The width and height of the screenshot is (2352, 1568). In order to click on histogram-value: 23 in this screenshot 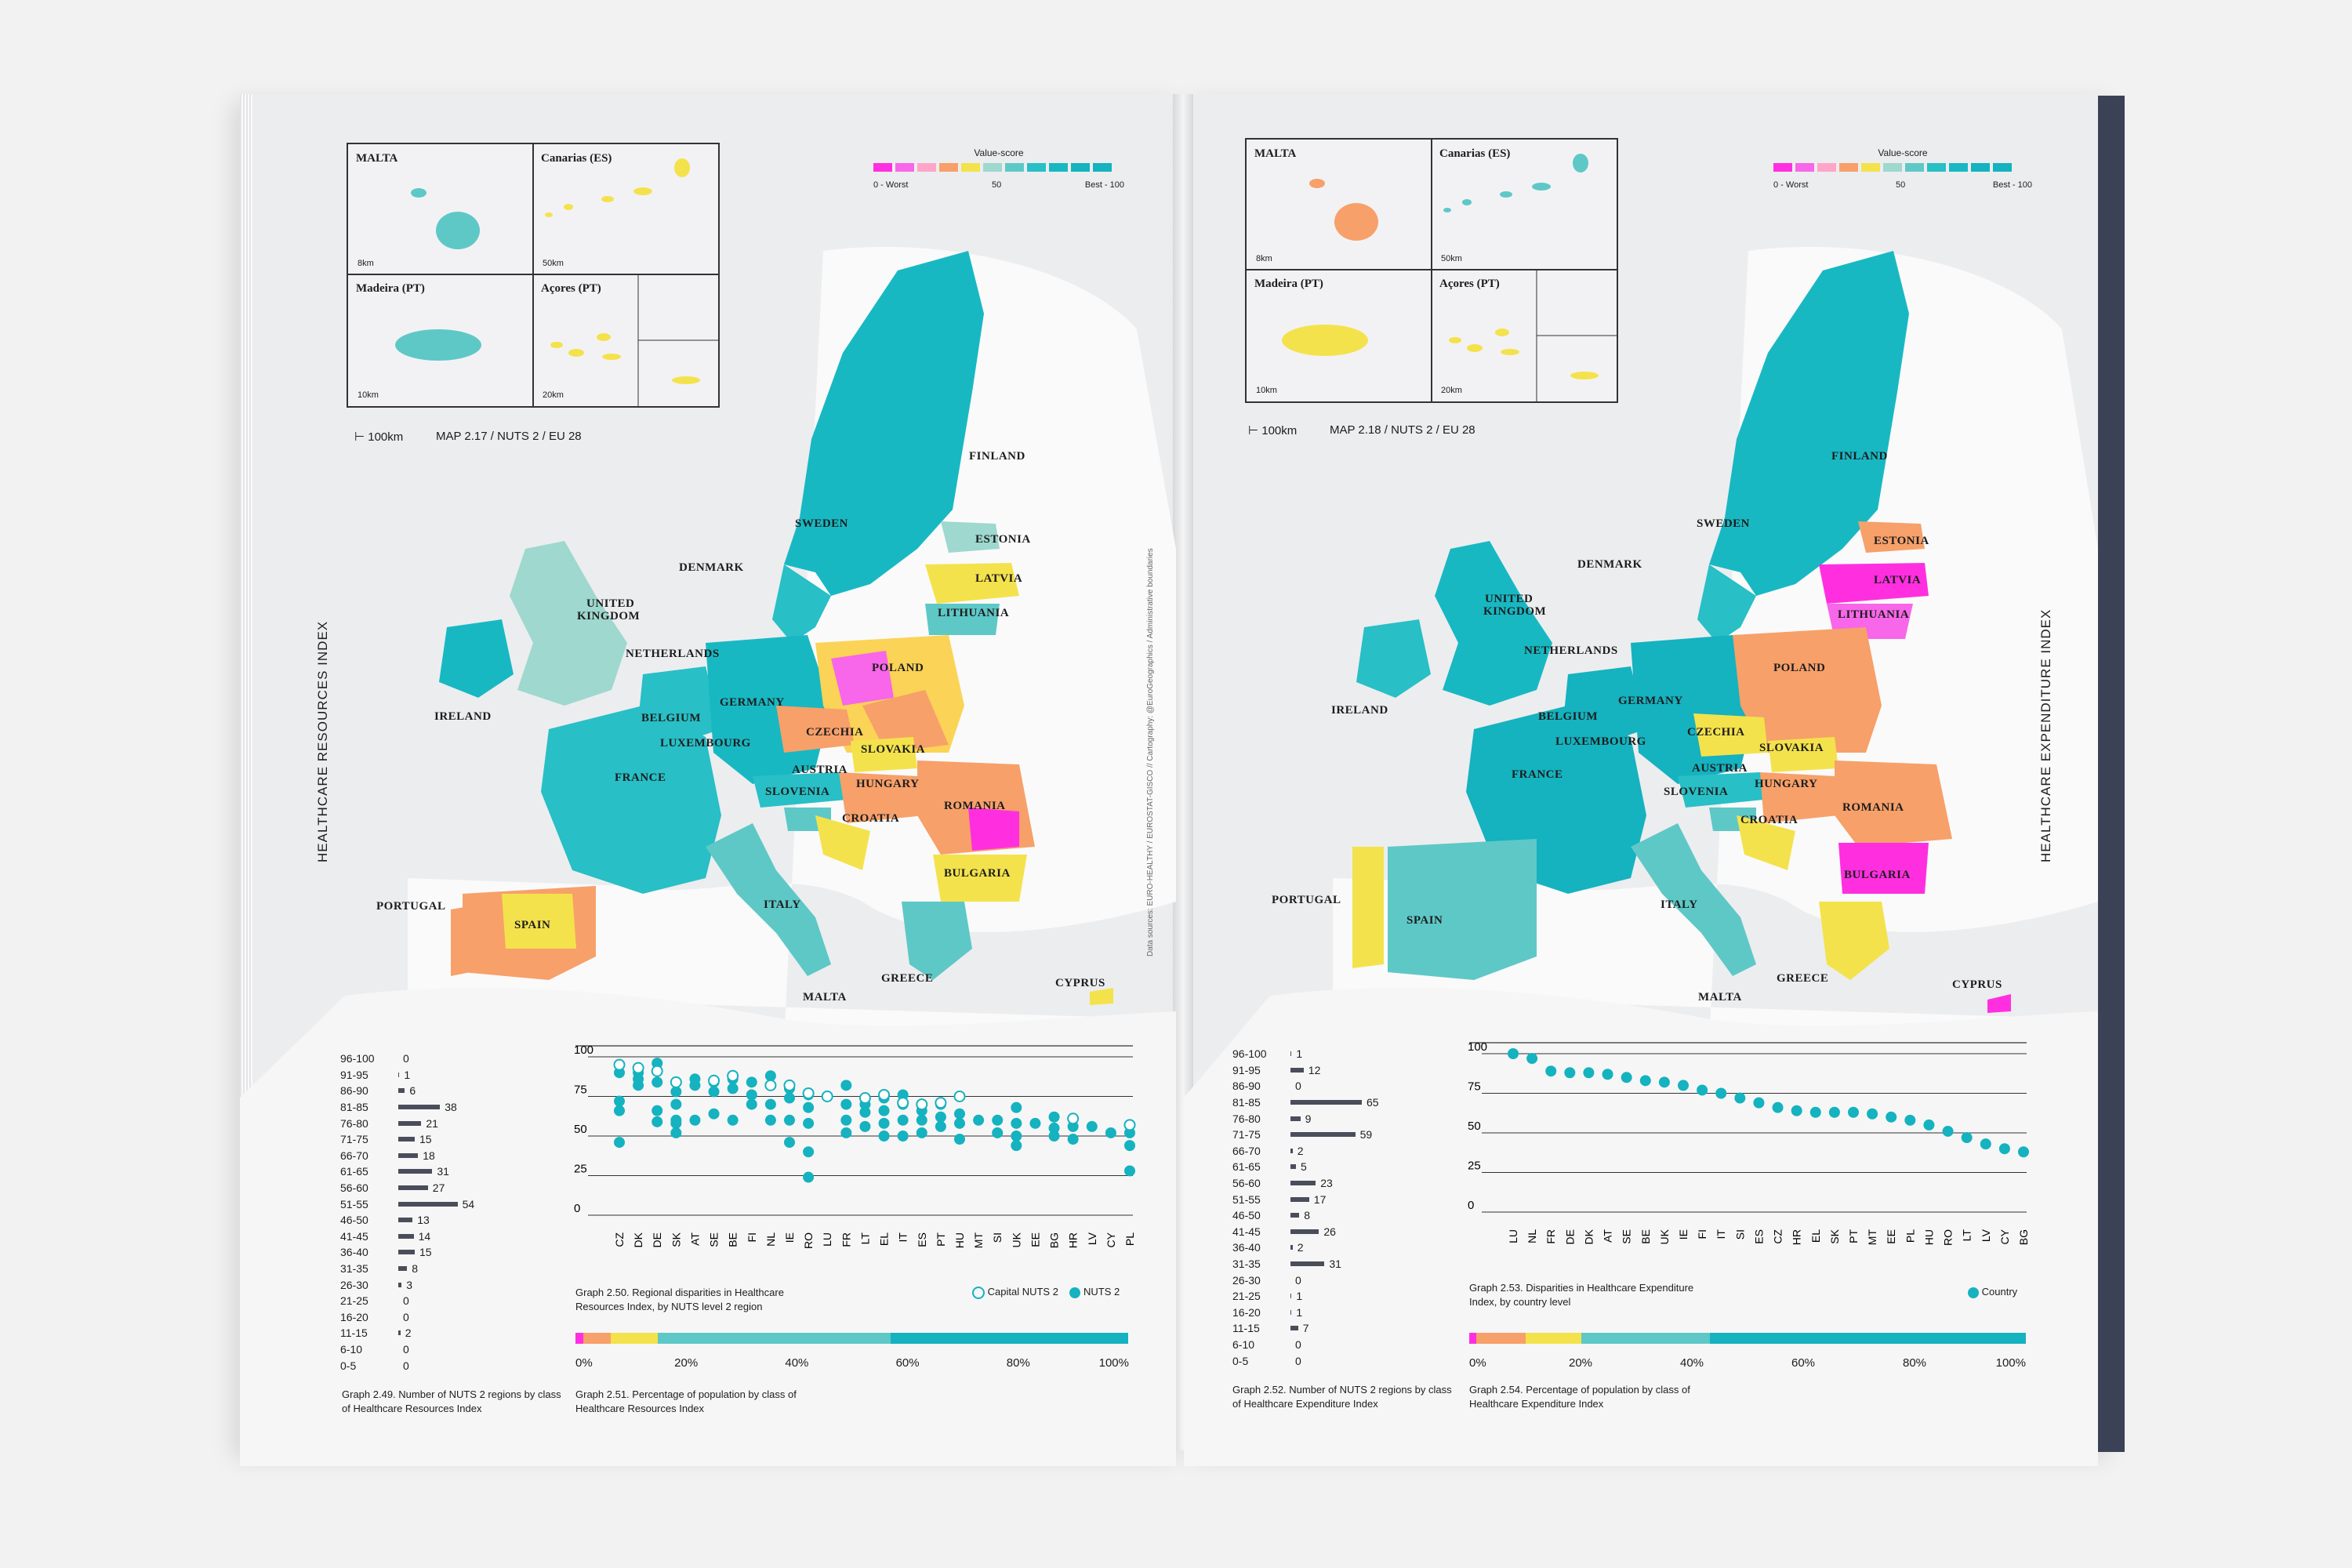, I will do `click(1326, 1183)`.